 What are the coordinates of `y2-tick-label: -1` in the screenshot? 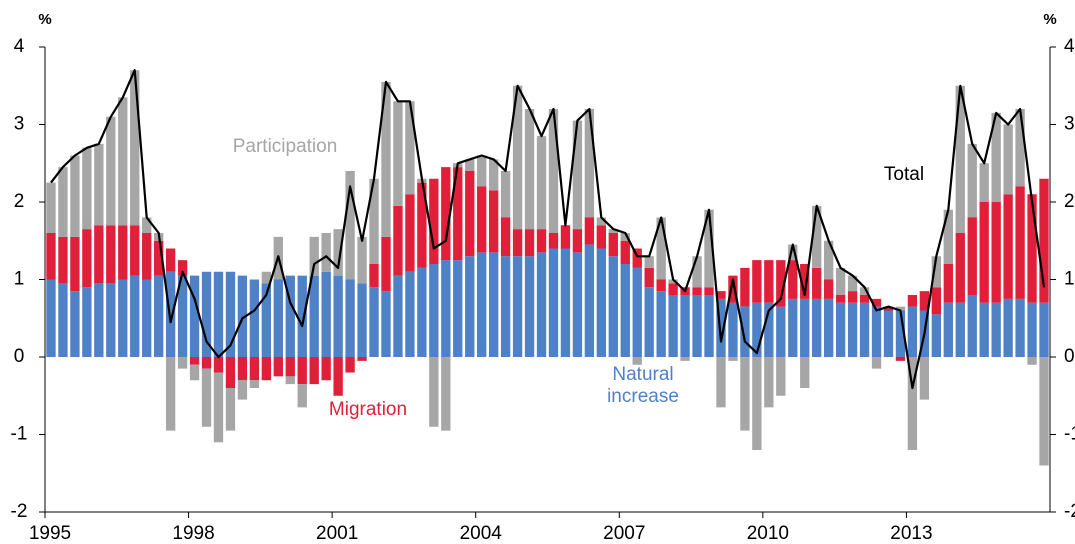 It's located at (1069, 434).